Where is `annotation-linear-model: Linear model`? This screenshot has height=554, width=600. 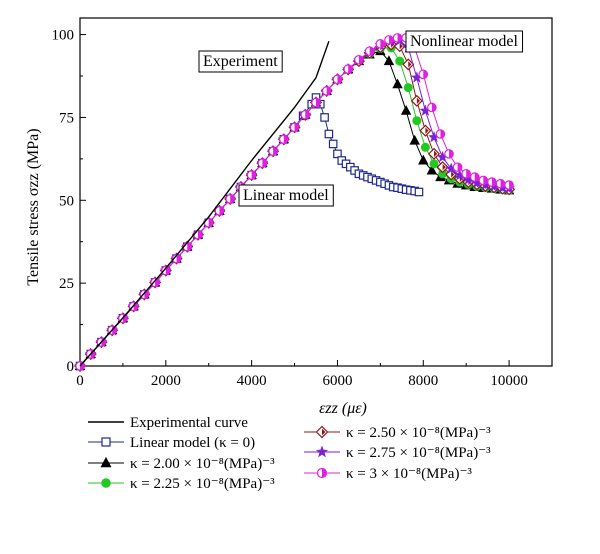
annotation-linear-model: Linear model is located at coordinates (286, 195).